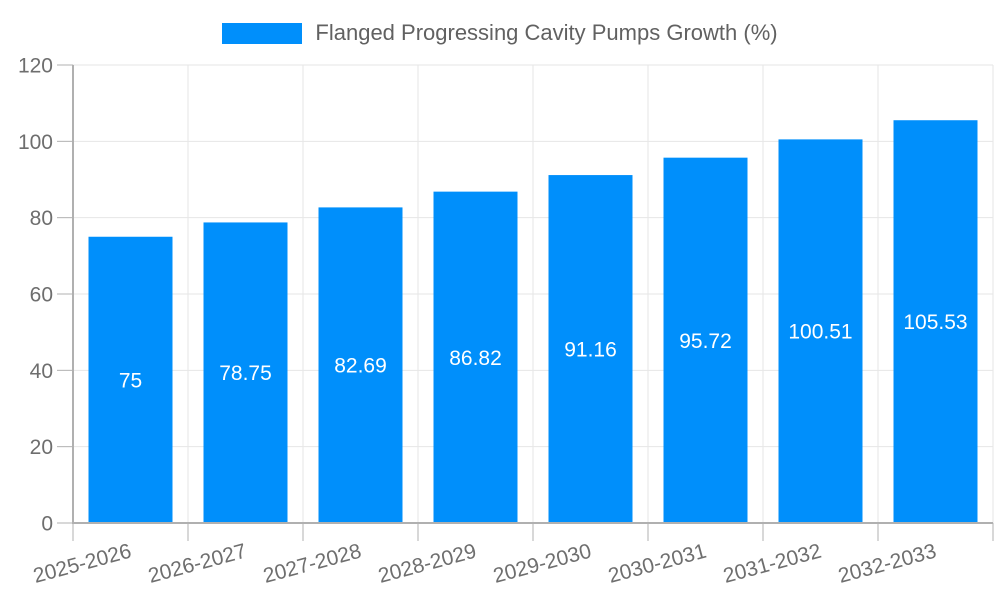 The height and width of the screenshot is (600, 1000). What do you see at coordinates (41, 371) in the screenshot?
I see `y-axis-label: 40` at bounding box center [41, 371].